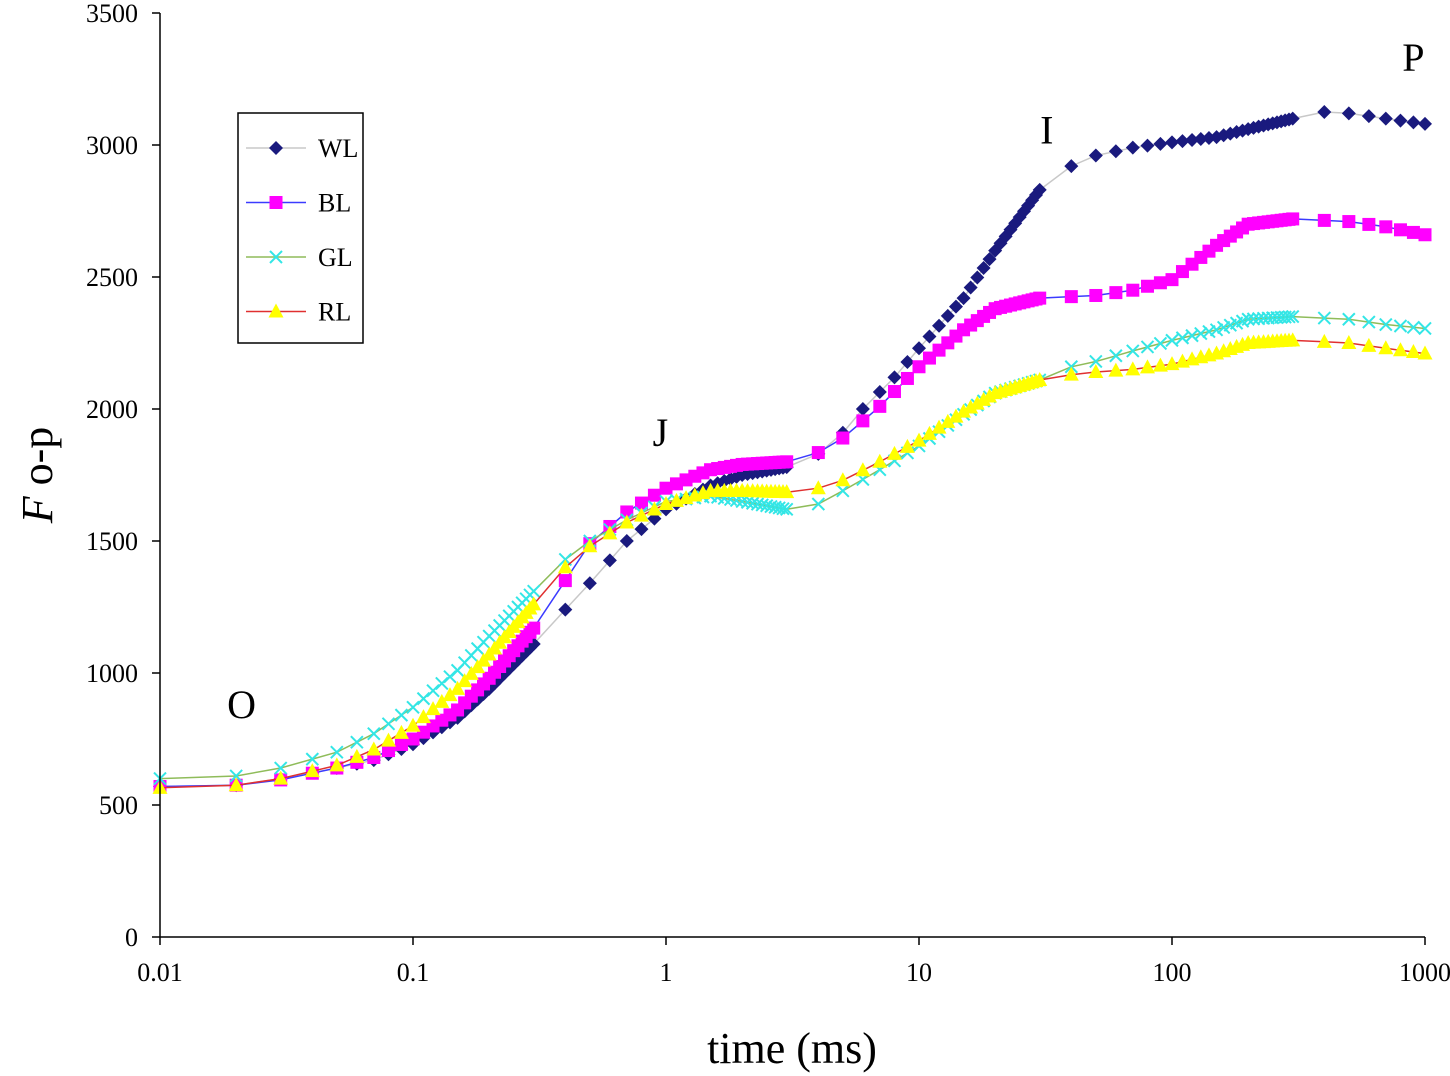 This screenshot has height=1076, width=1450. I want to click on series-gl-point-114-stroke-b, so click(1386, 324).